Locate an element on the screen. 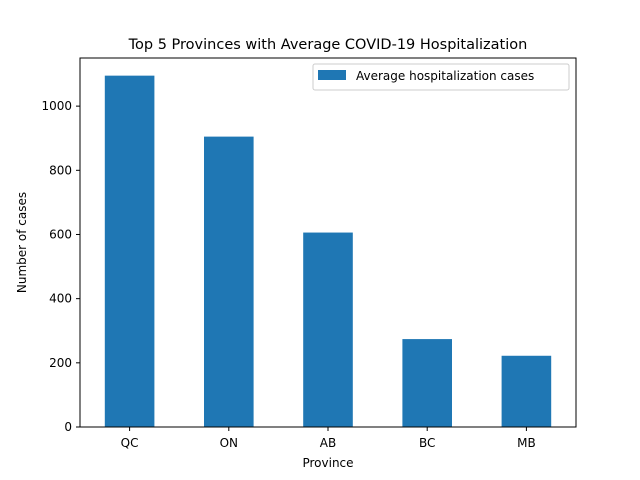 The height and width of the screenshot is (480, 640). y-axis-ticks: 0 200 400 600 800 1000 is located at coordinates (60, 266).